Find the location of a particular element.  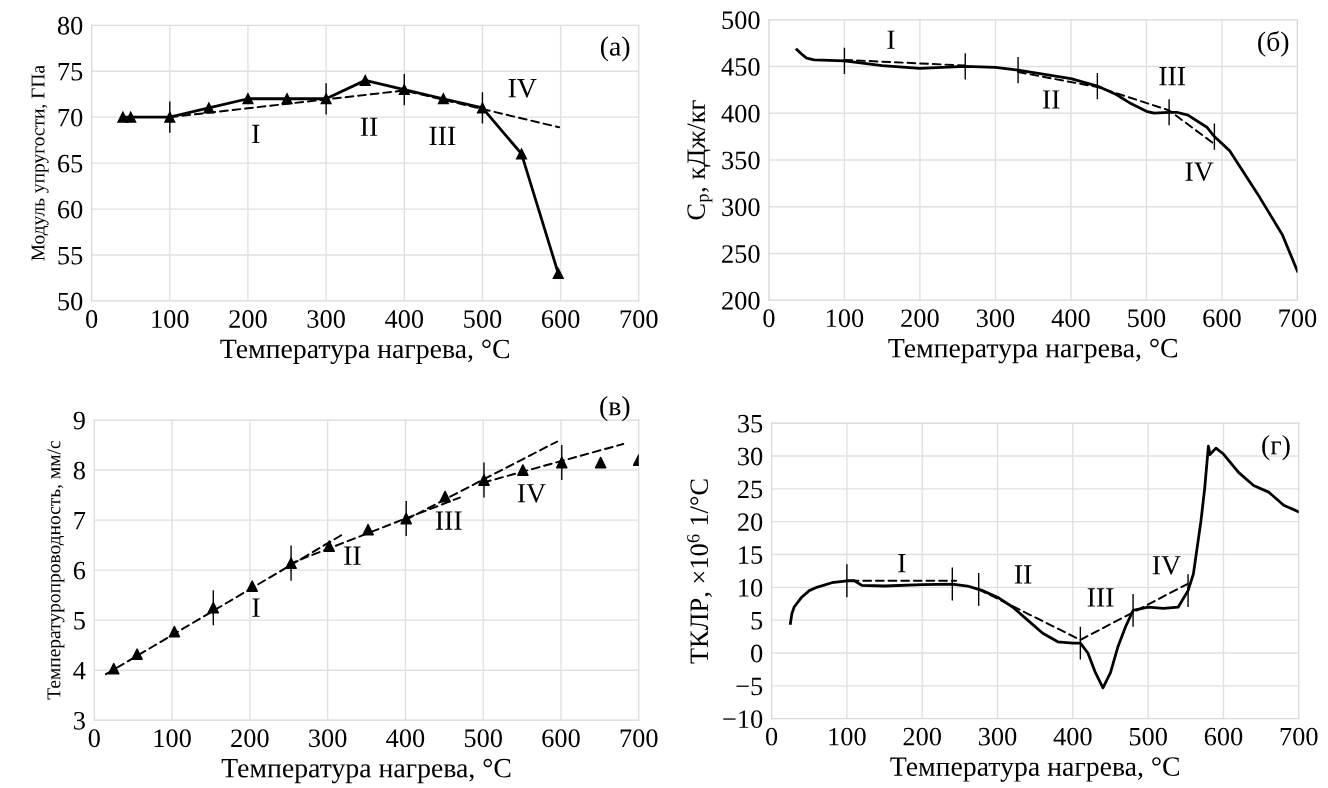

y-tick-label: 400 is located at coordinates (740, 113).